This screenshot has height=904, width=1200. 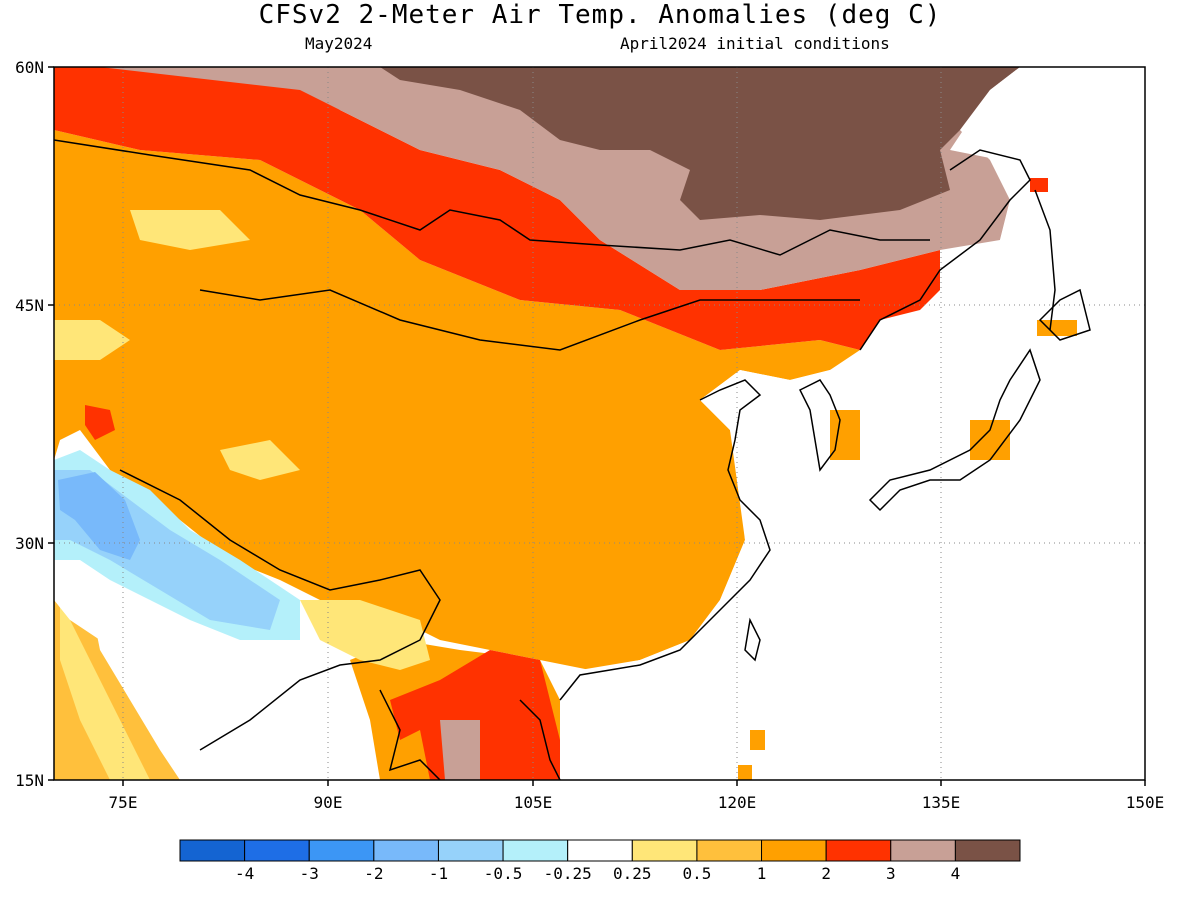 I want to click on anomaly-region-gt4, so click(x=700, y=143).